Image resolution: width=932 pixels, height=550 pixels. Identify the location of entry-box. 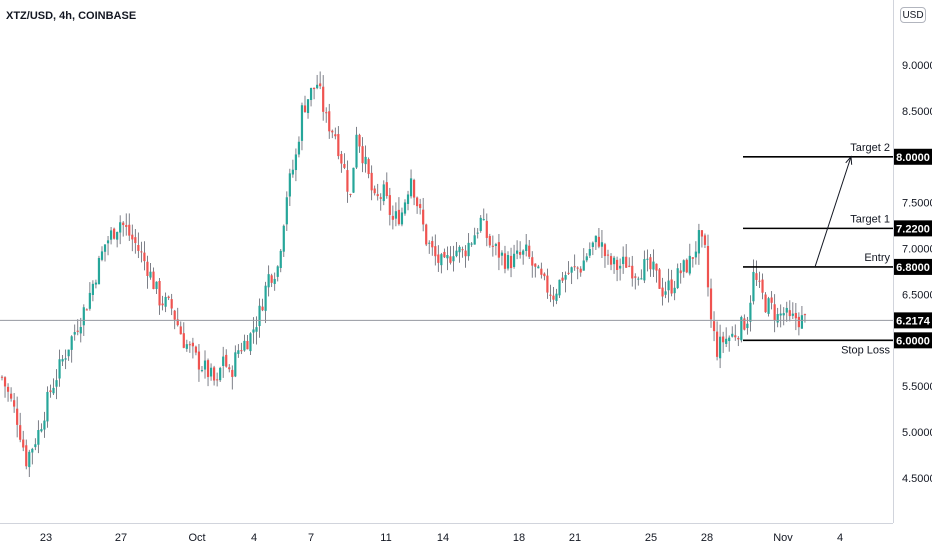
(913, 266).